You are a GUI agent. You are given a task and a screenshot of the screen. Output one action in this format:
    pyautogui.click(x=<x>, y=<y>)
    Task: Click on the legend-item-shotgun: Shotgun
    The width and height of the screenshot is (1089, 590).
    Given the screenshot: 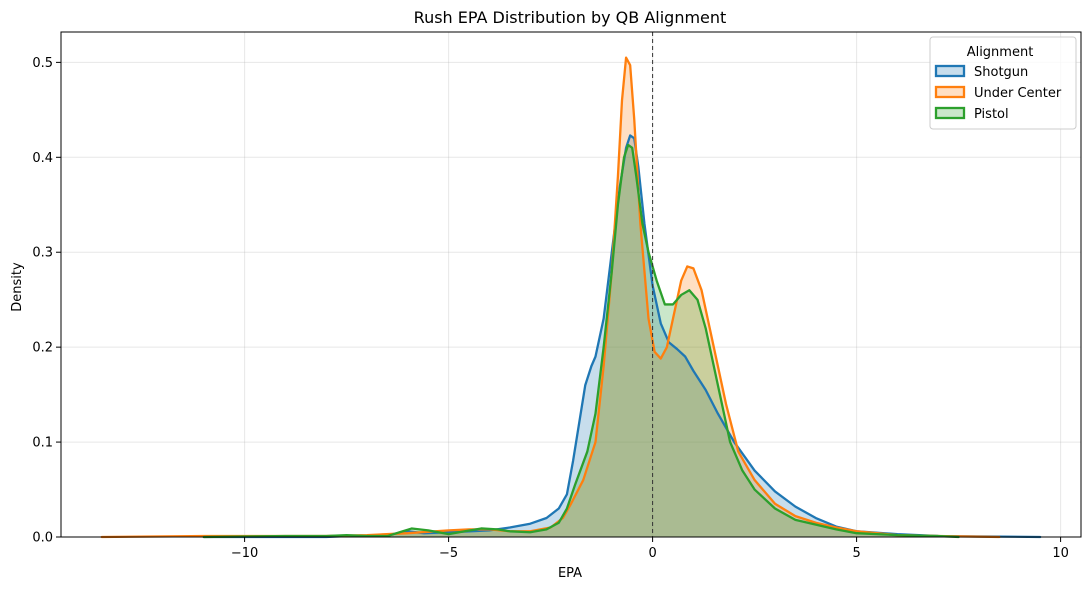 What is the action you would take?
    pyautogui.click(x=981, y=72)
    